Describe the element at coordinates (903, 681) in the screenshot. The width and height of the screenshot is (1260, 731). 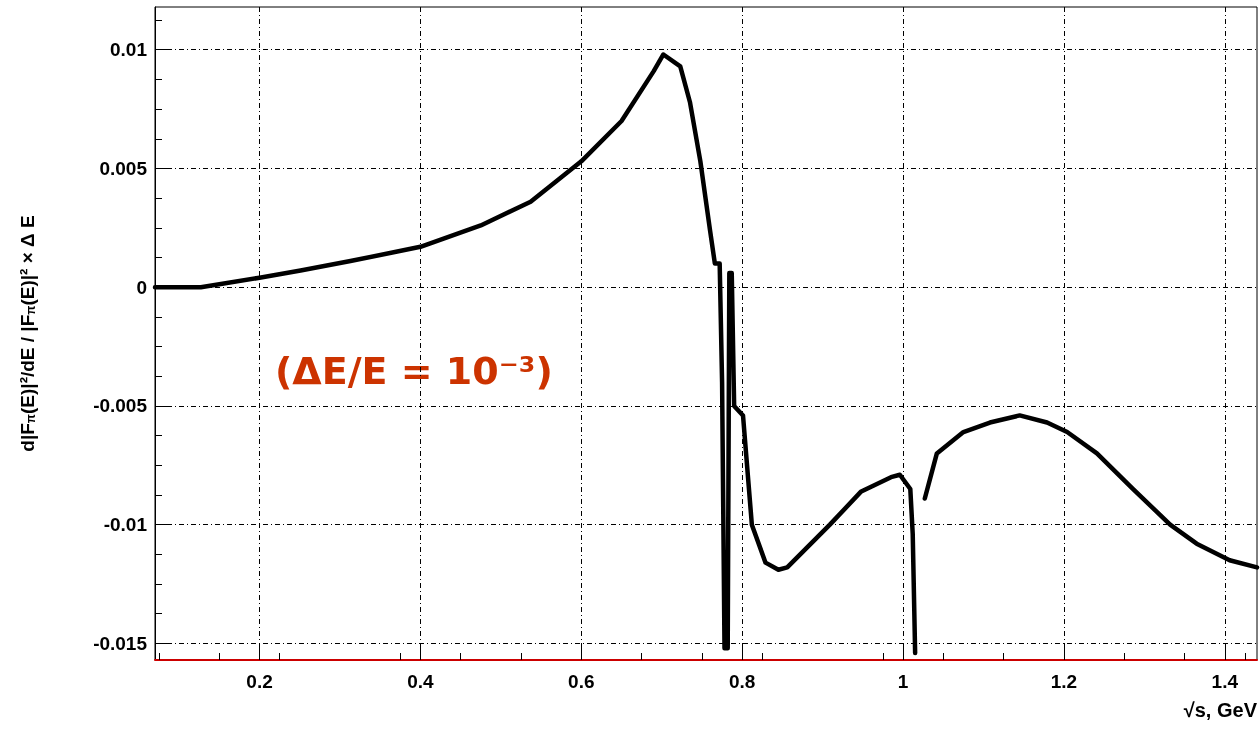
I see `x-tick-label: 1` at that location.